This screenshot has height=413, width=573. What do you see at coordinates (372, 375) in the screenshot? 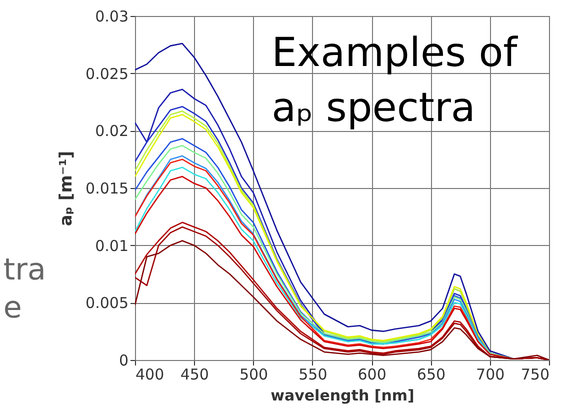
I see `x-tick-label: 600` at bounding box center [372, 375].